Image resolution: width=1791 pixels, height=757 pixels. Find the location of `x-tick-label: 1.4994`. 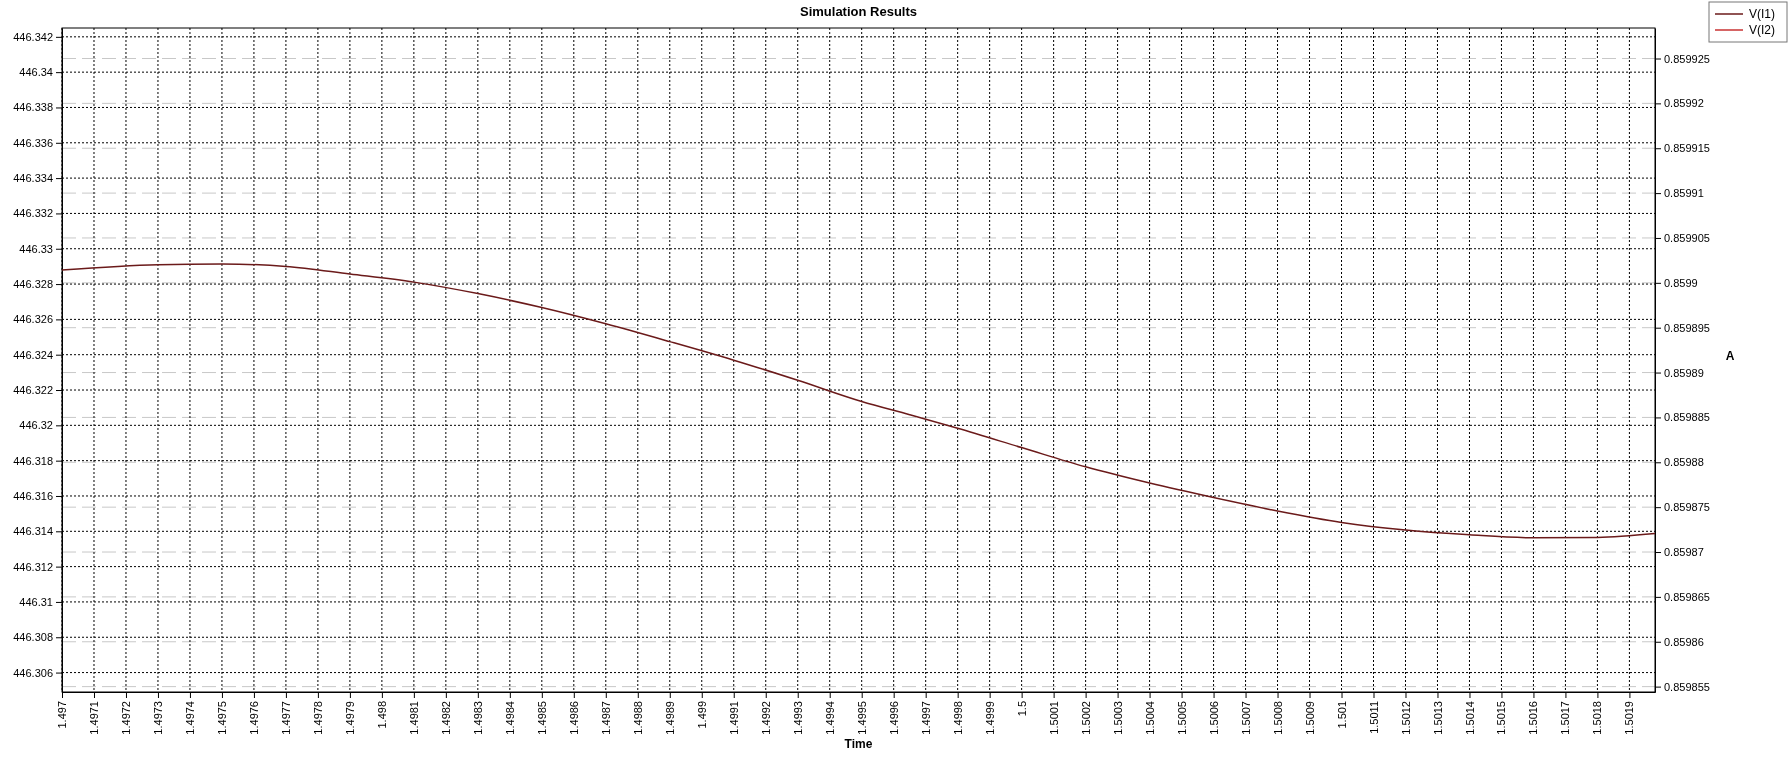

x-tick-label: 1.4994 is located at coordinates (829, 718).